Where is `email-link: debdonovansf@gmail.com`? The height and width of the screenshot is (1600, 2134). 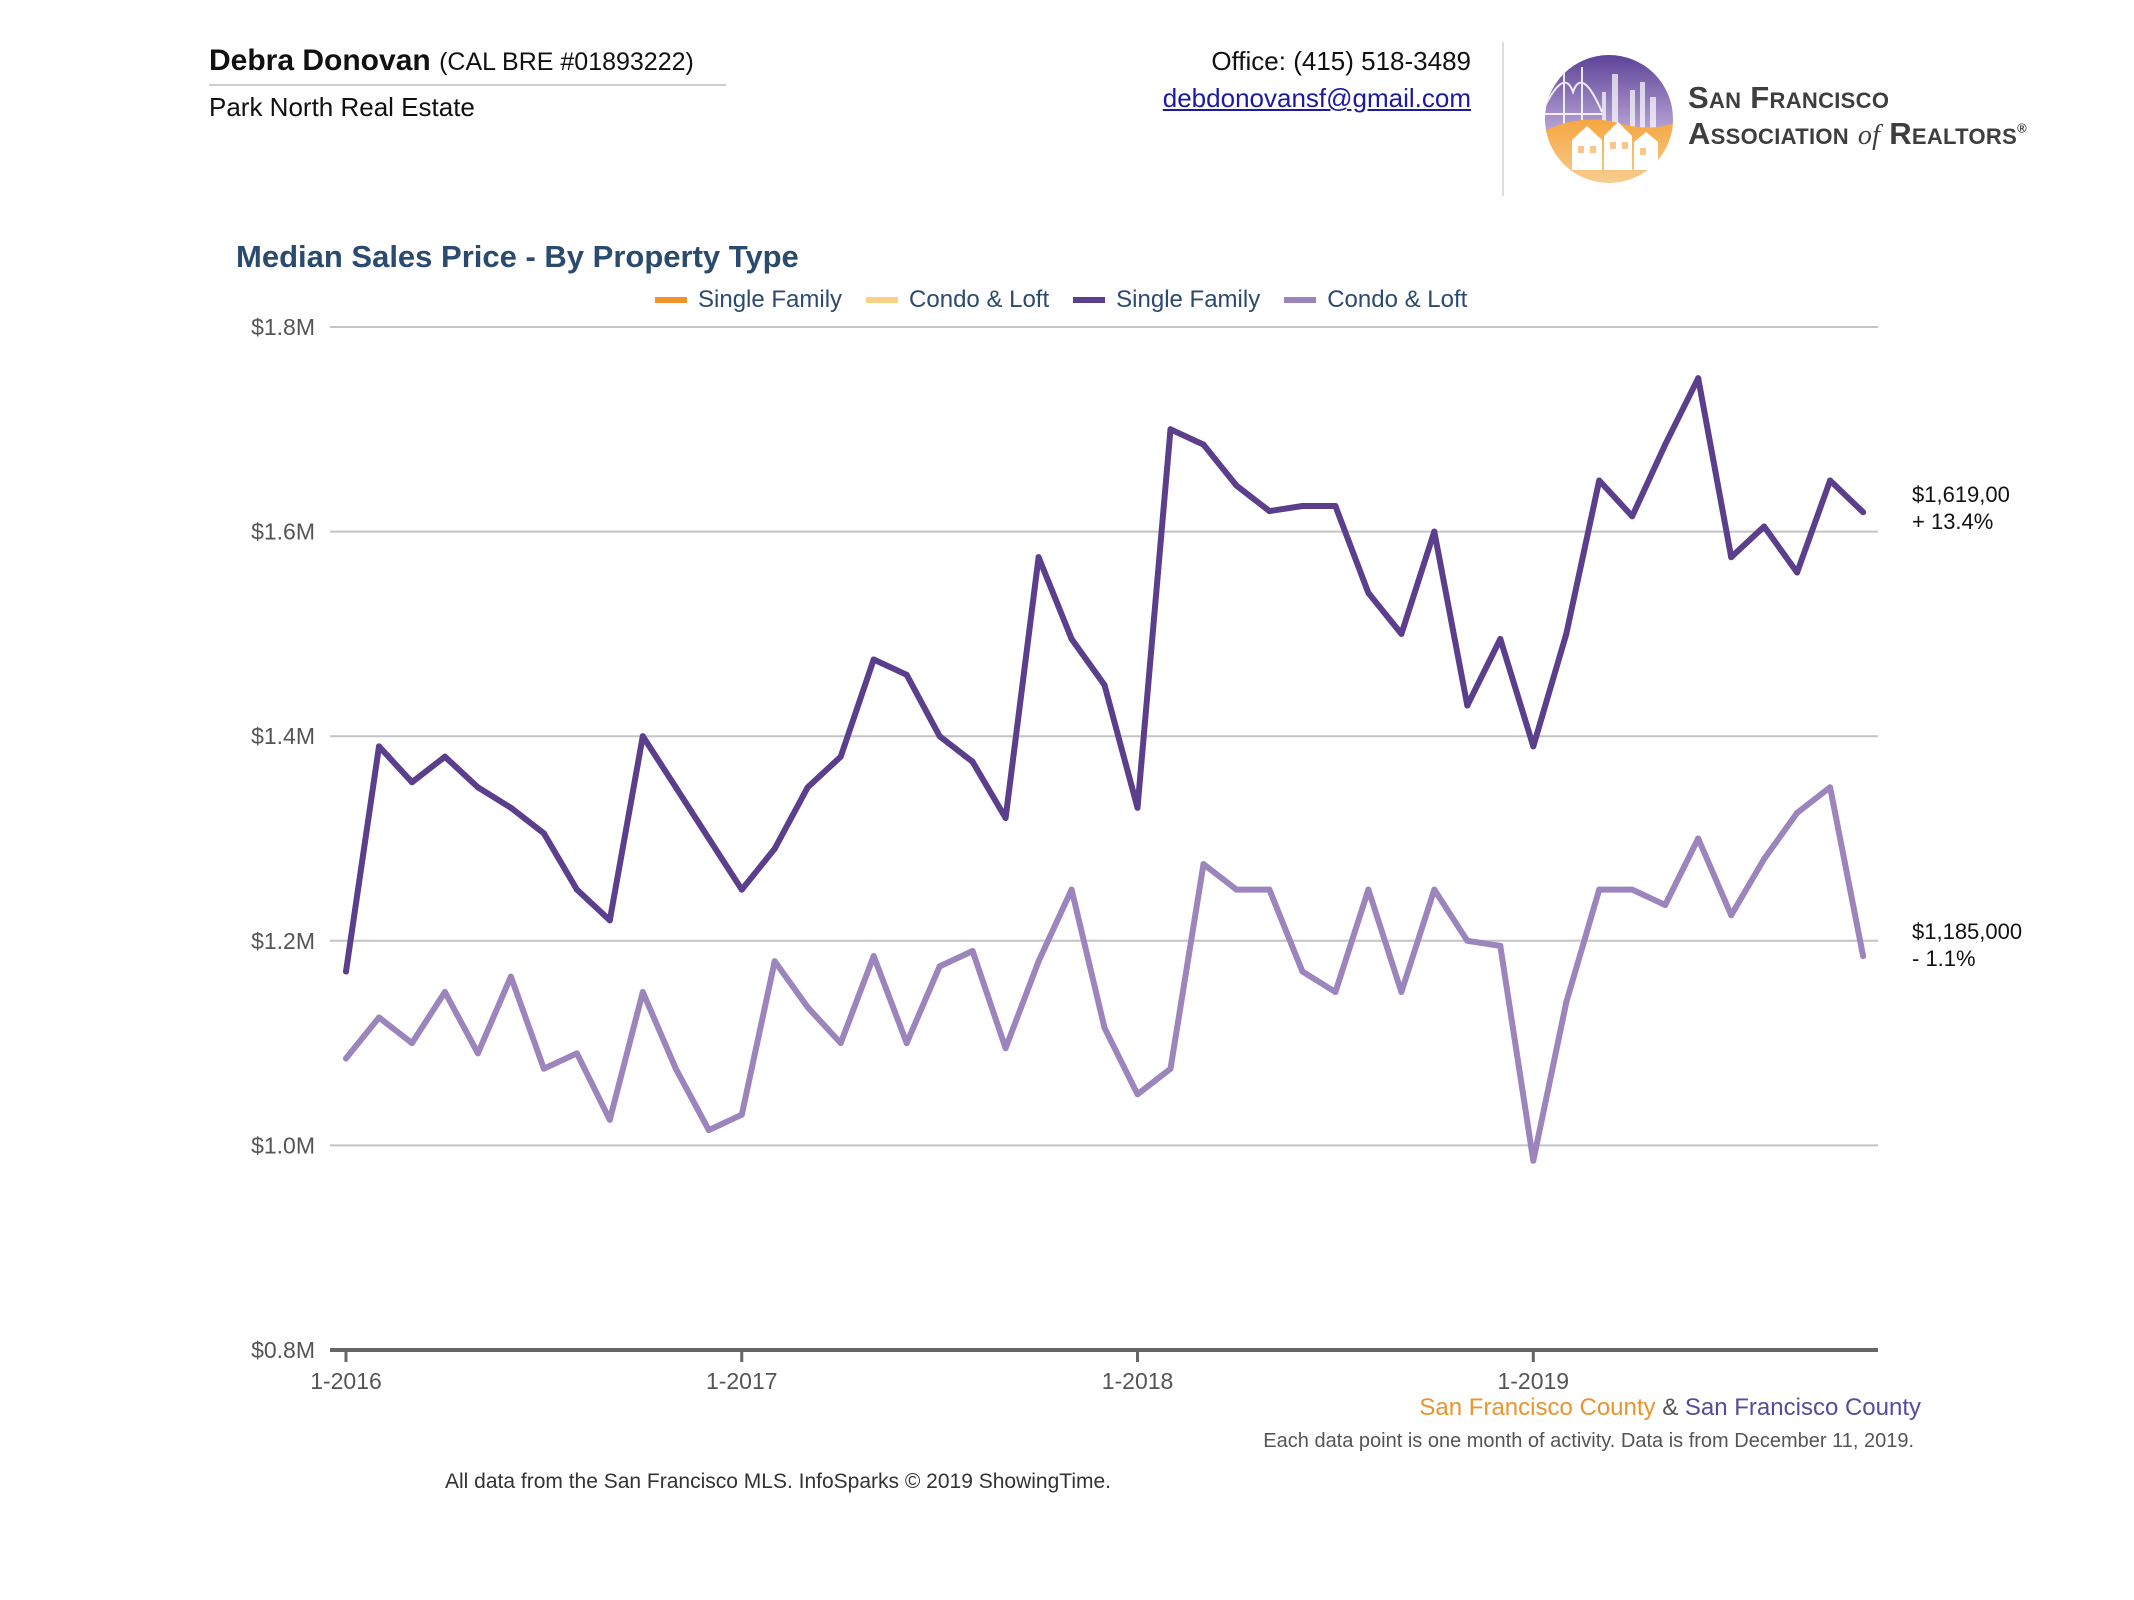 email-link: debdonovansf@gmail.com is located at coordinates (1316, 98).